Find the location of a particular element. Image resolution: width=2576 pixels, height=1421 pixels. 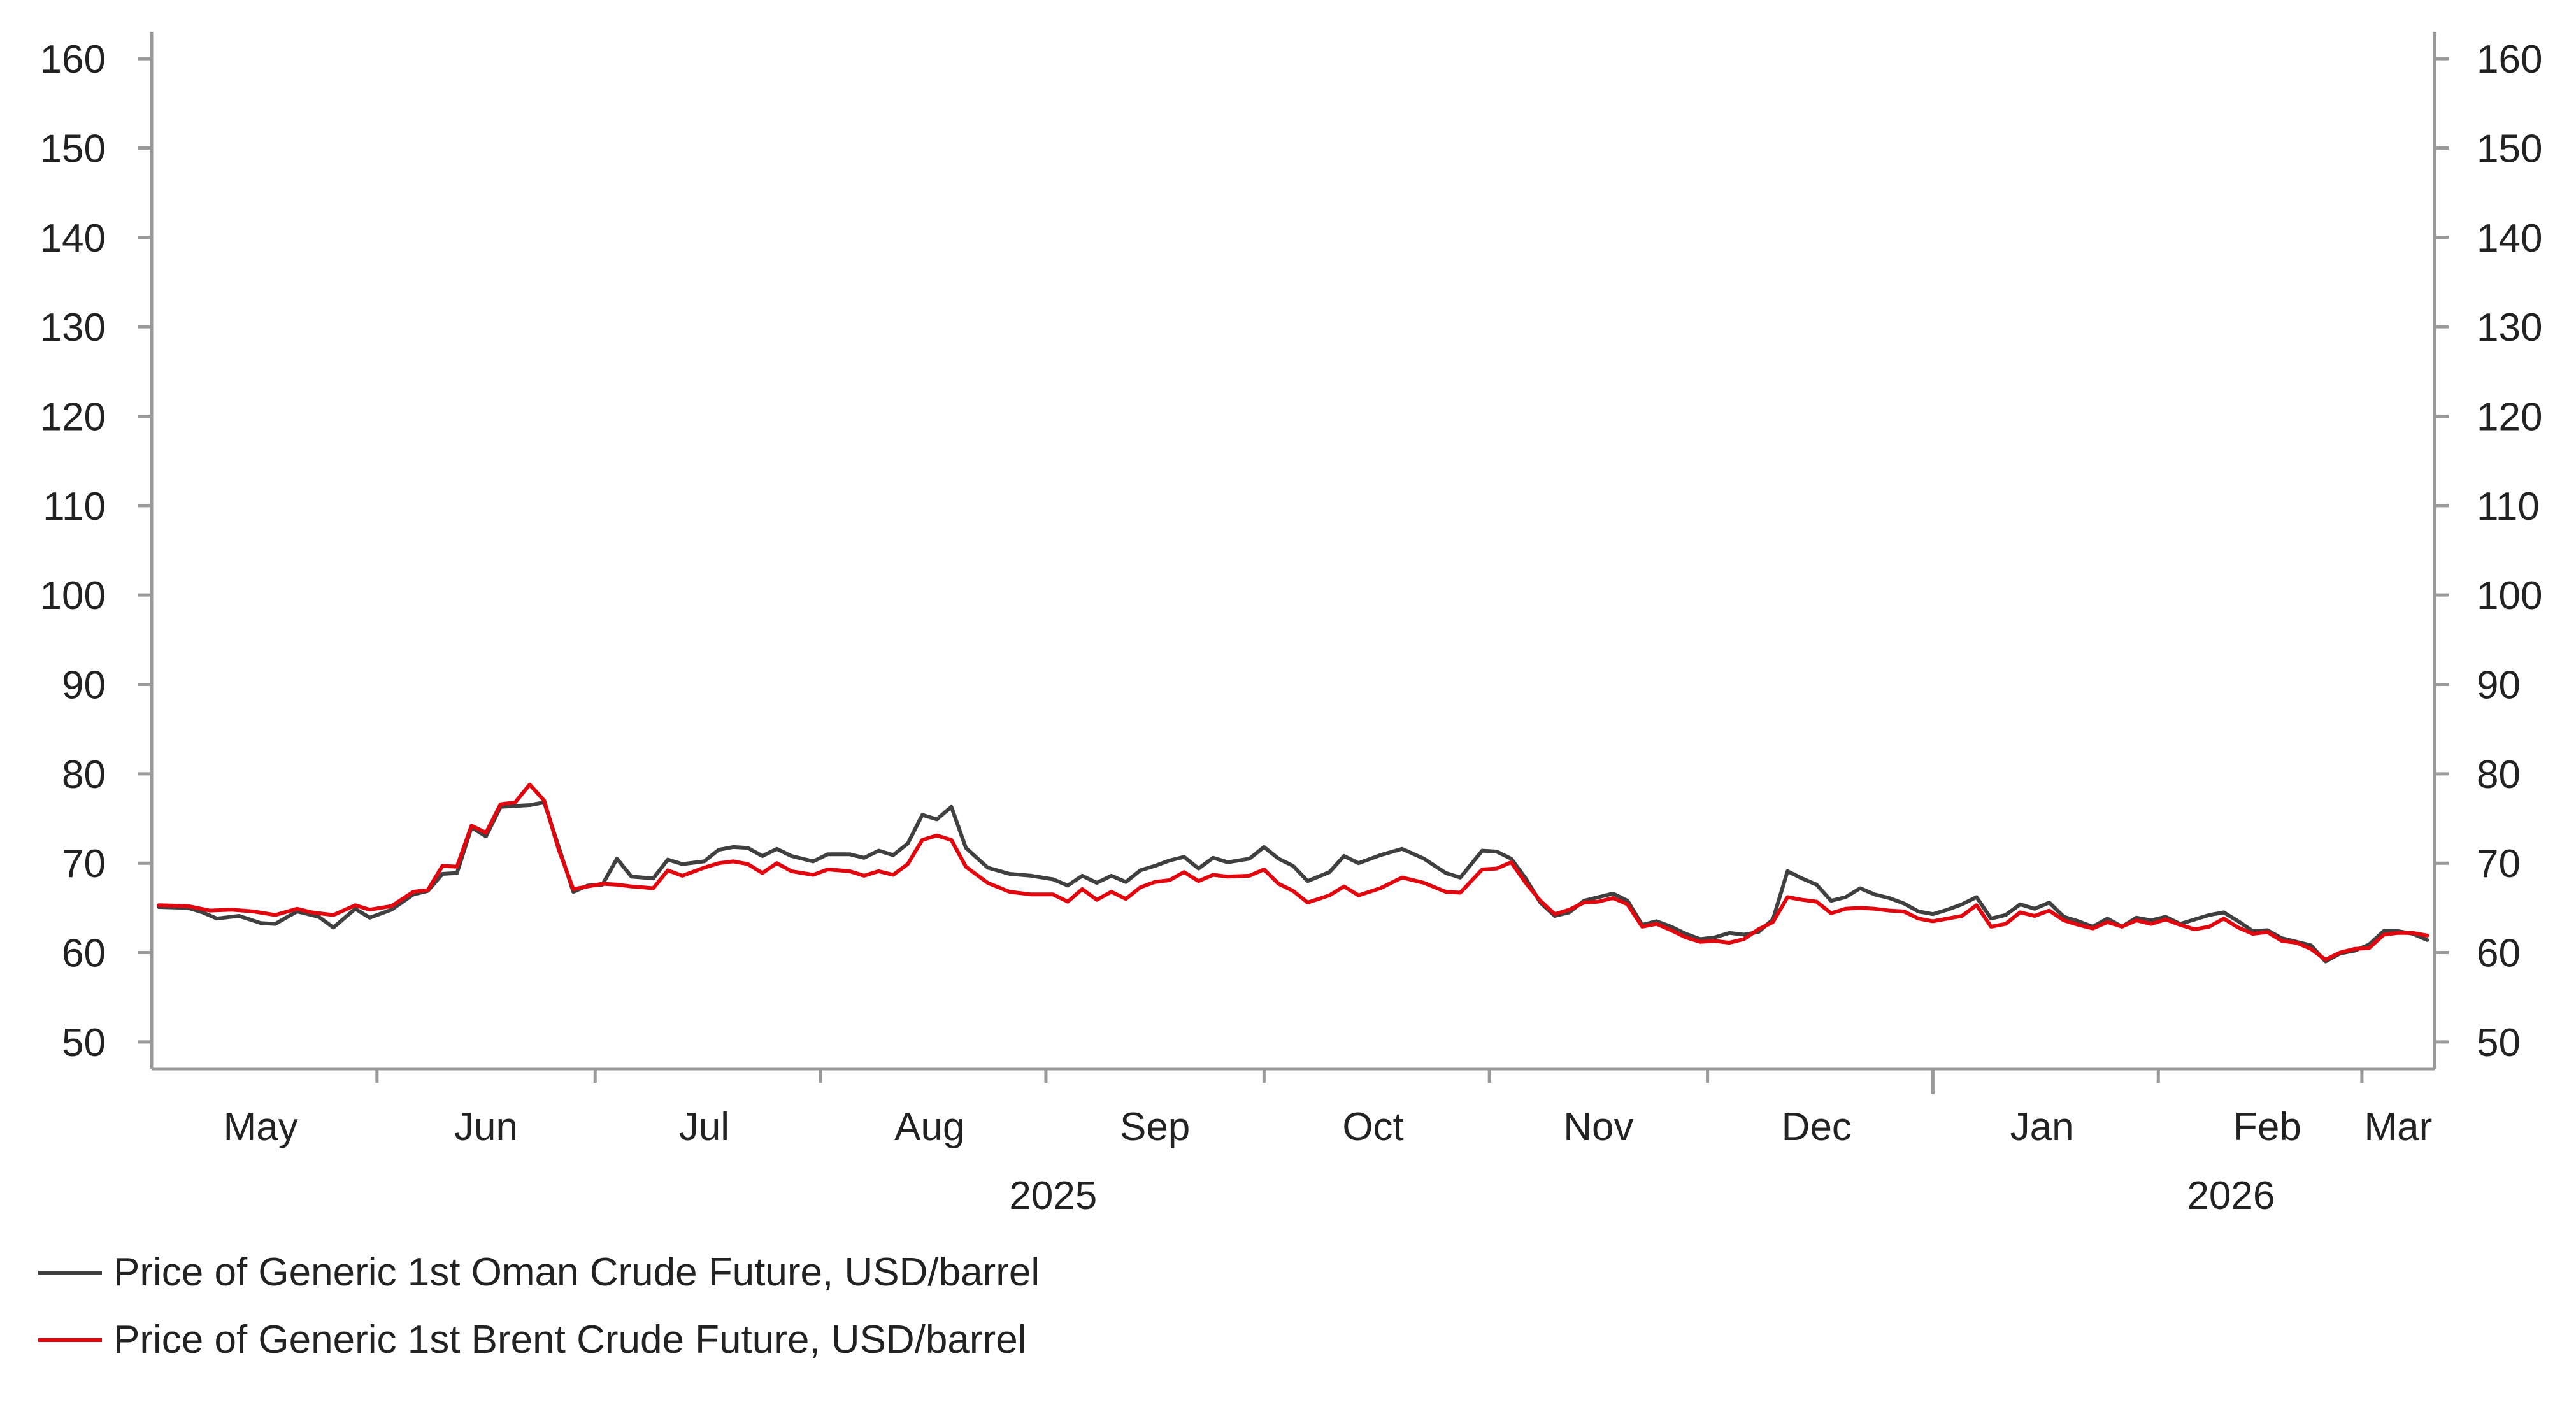

x-month-label: Oct is located at coordinates (1373, 1127).